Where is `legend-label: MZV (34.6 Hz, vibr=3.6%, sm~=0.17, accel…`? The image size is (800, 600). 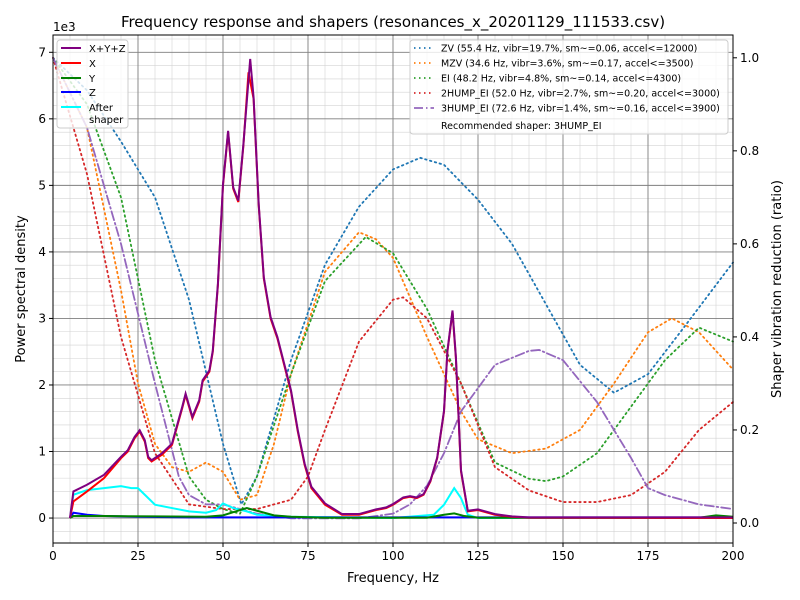
legend-label: MZV (34.6 Hz, vibr=3.6%, sm~=0.17, accel… is located at coordinates (567, 64).